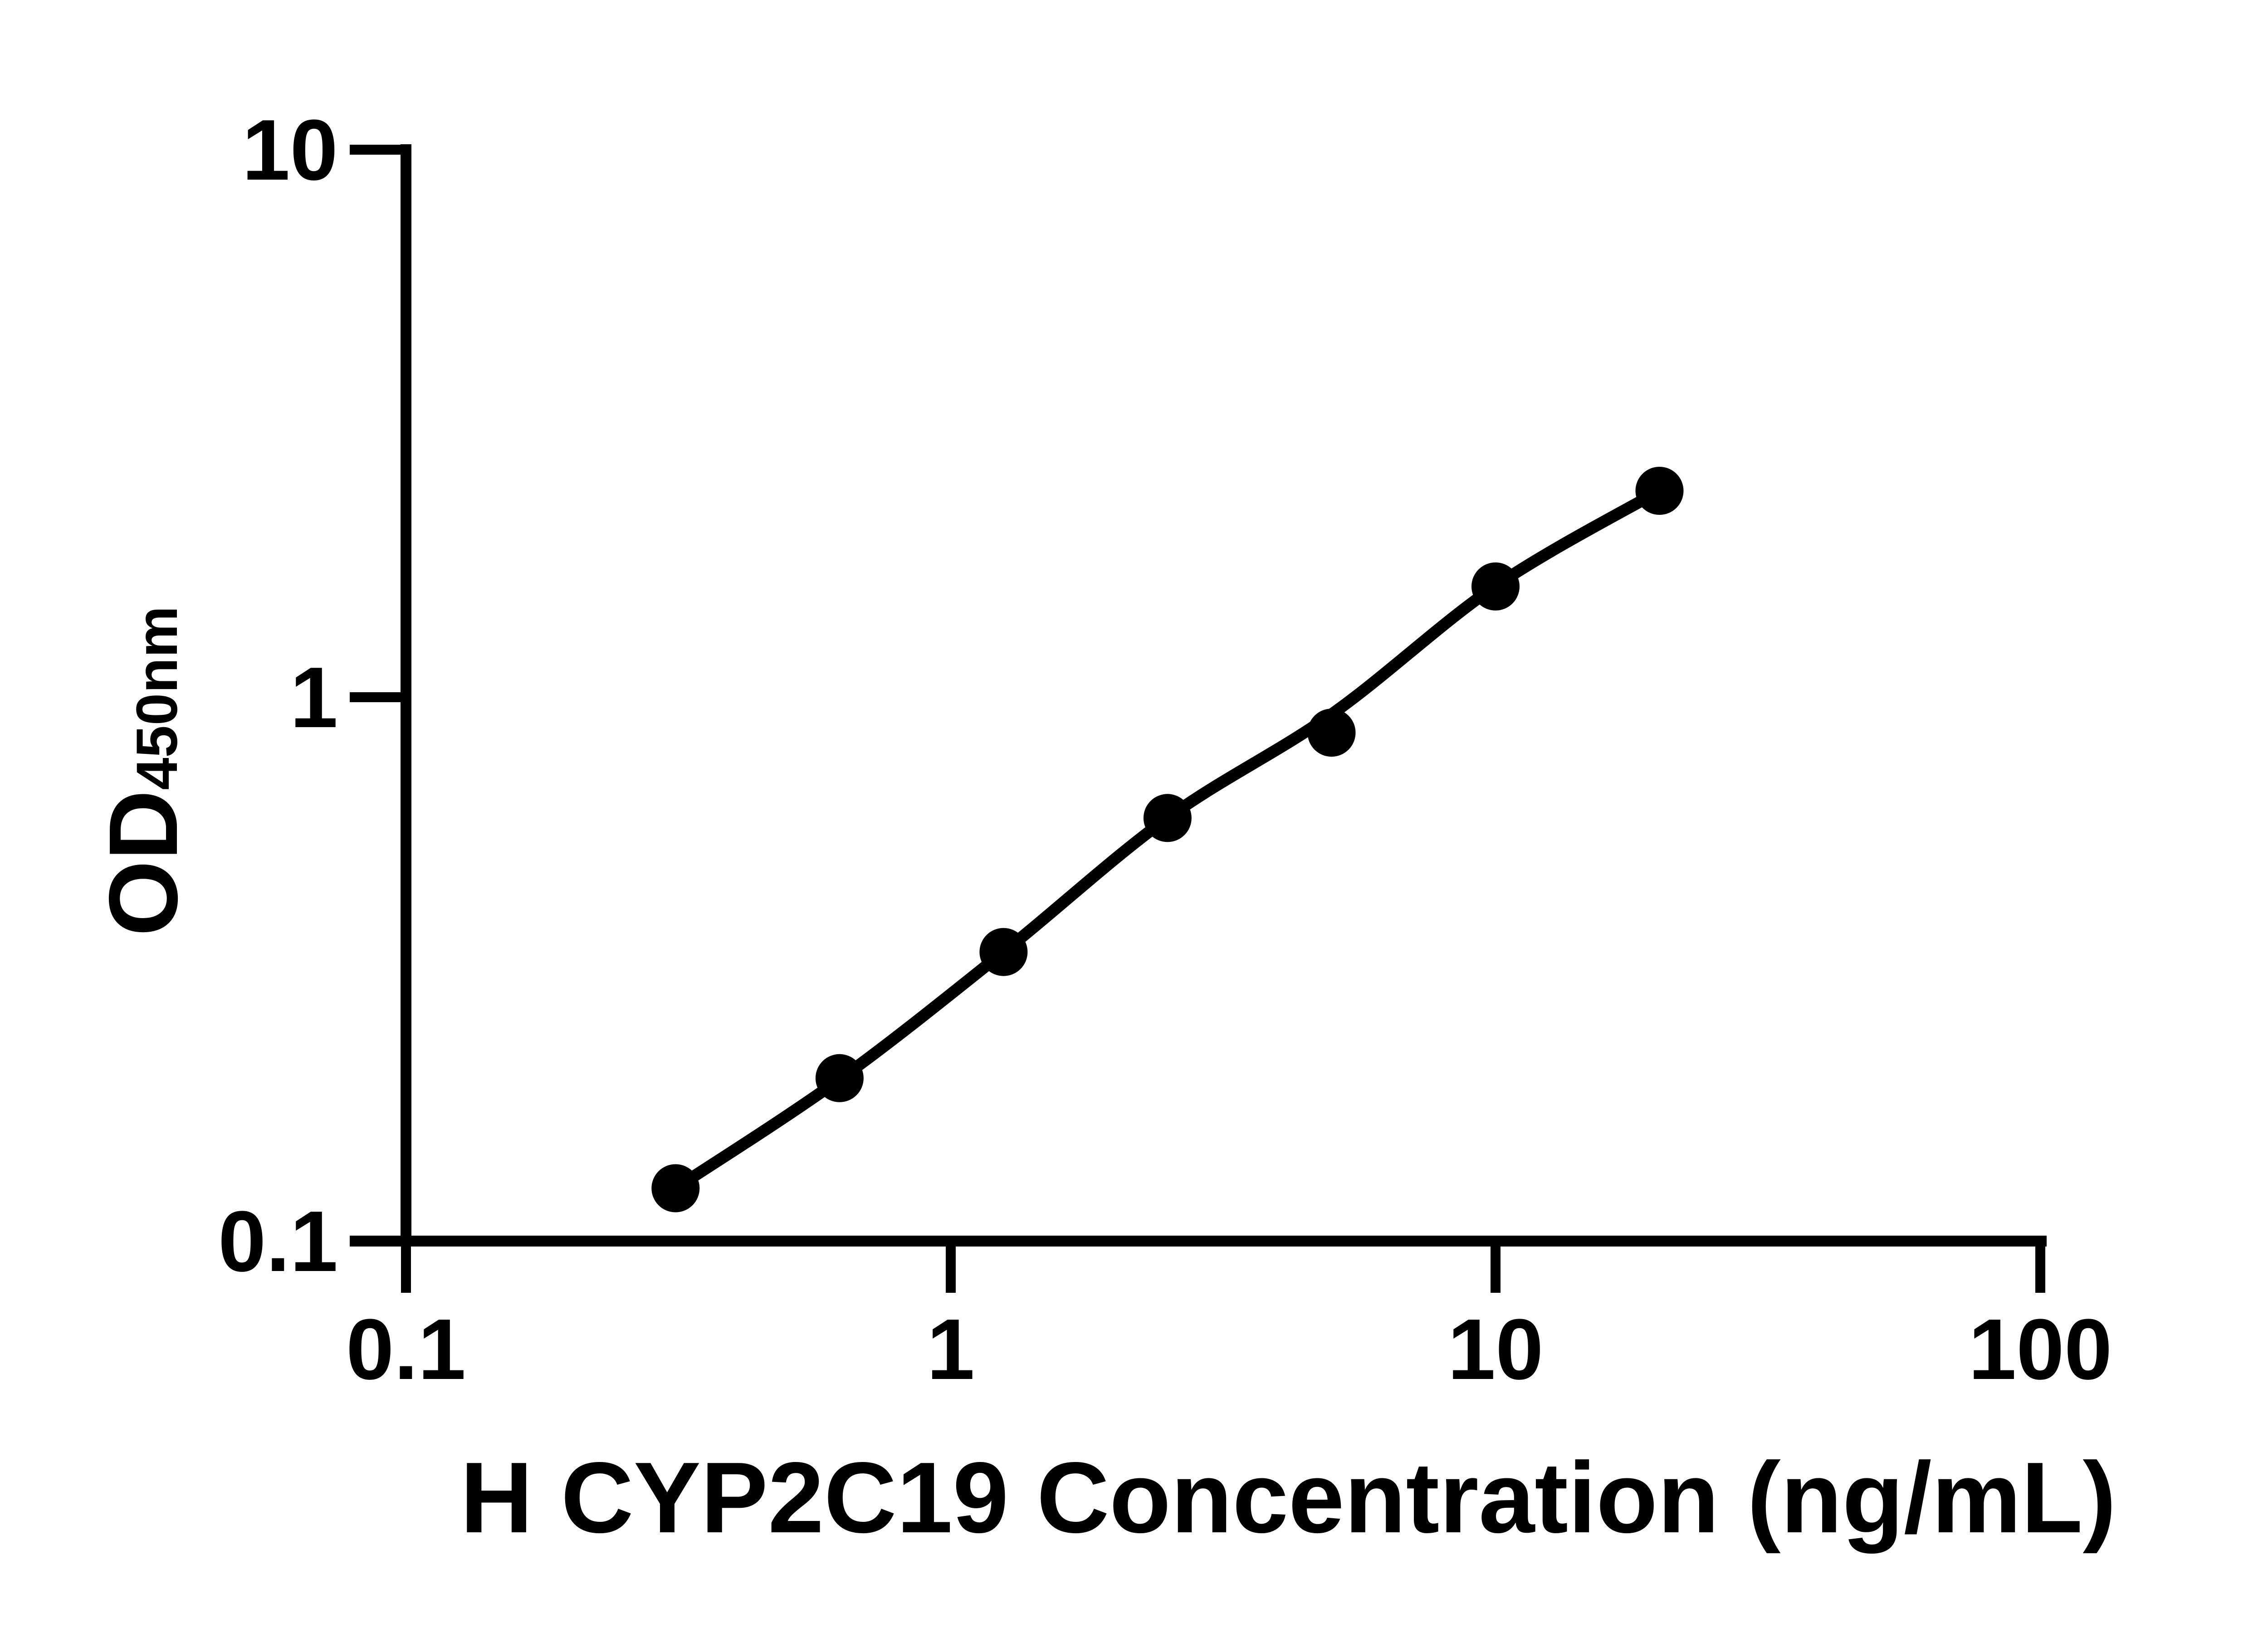 This screenshot has width=2268, height=1633. I want to click on x-tick-label-0-1: 0.1, so click(406, 1349).